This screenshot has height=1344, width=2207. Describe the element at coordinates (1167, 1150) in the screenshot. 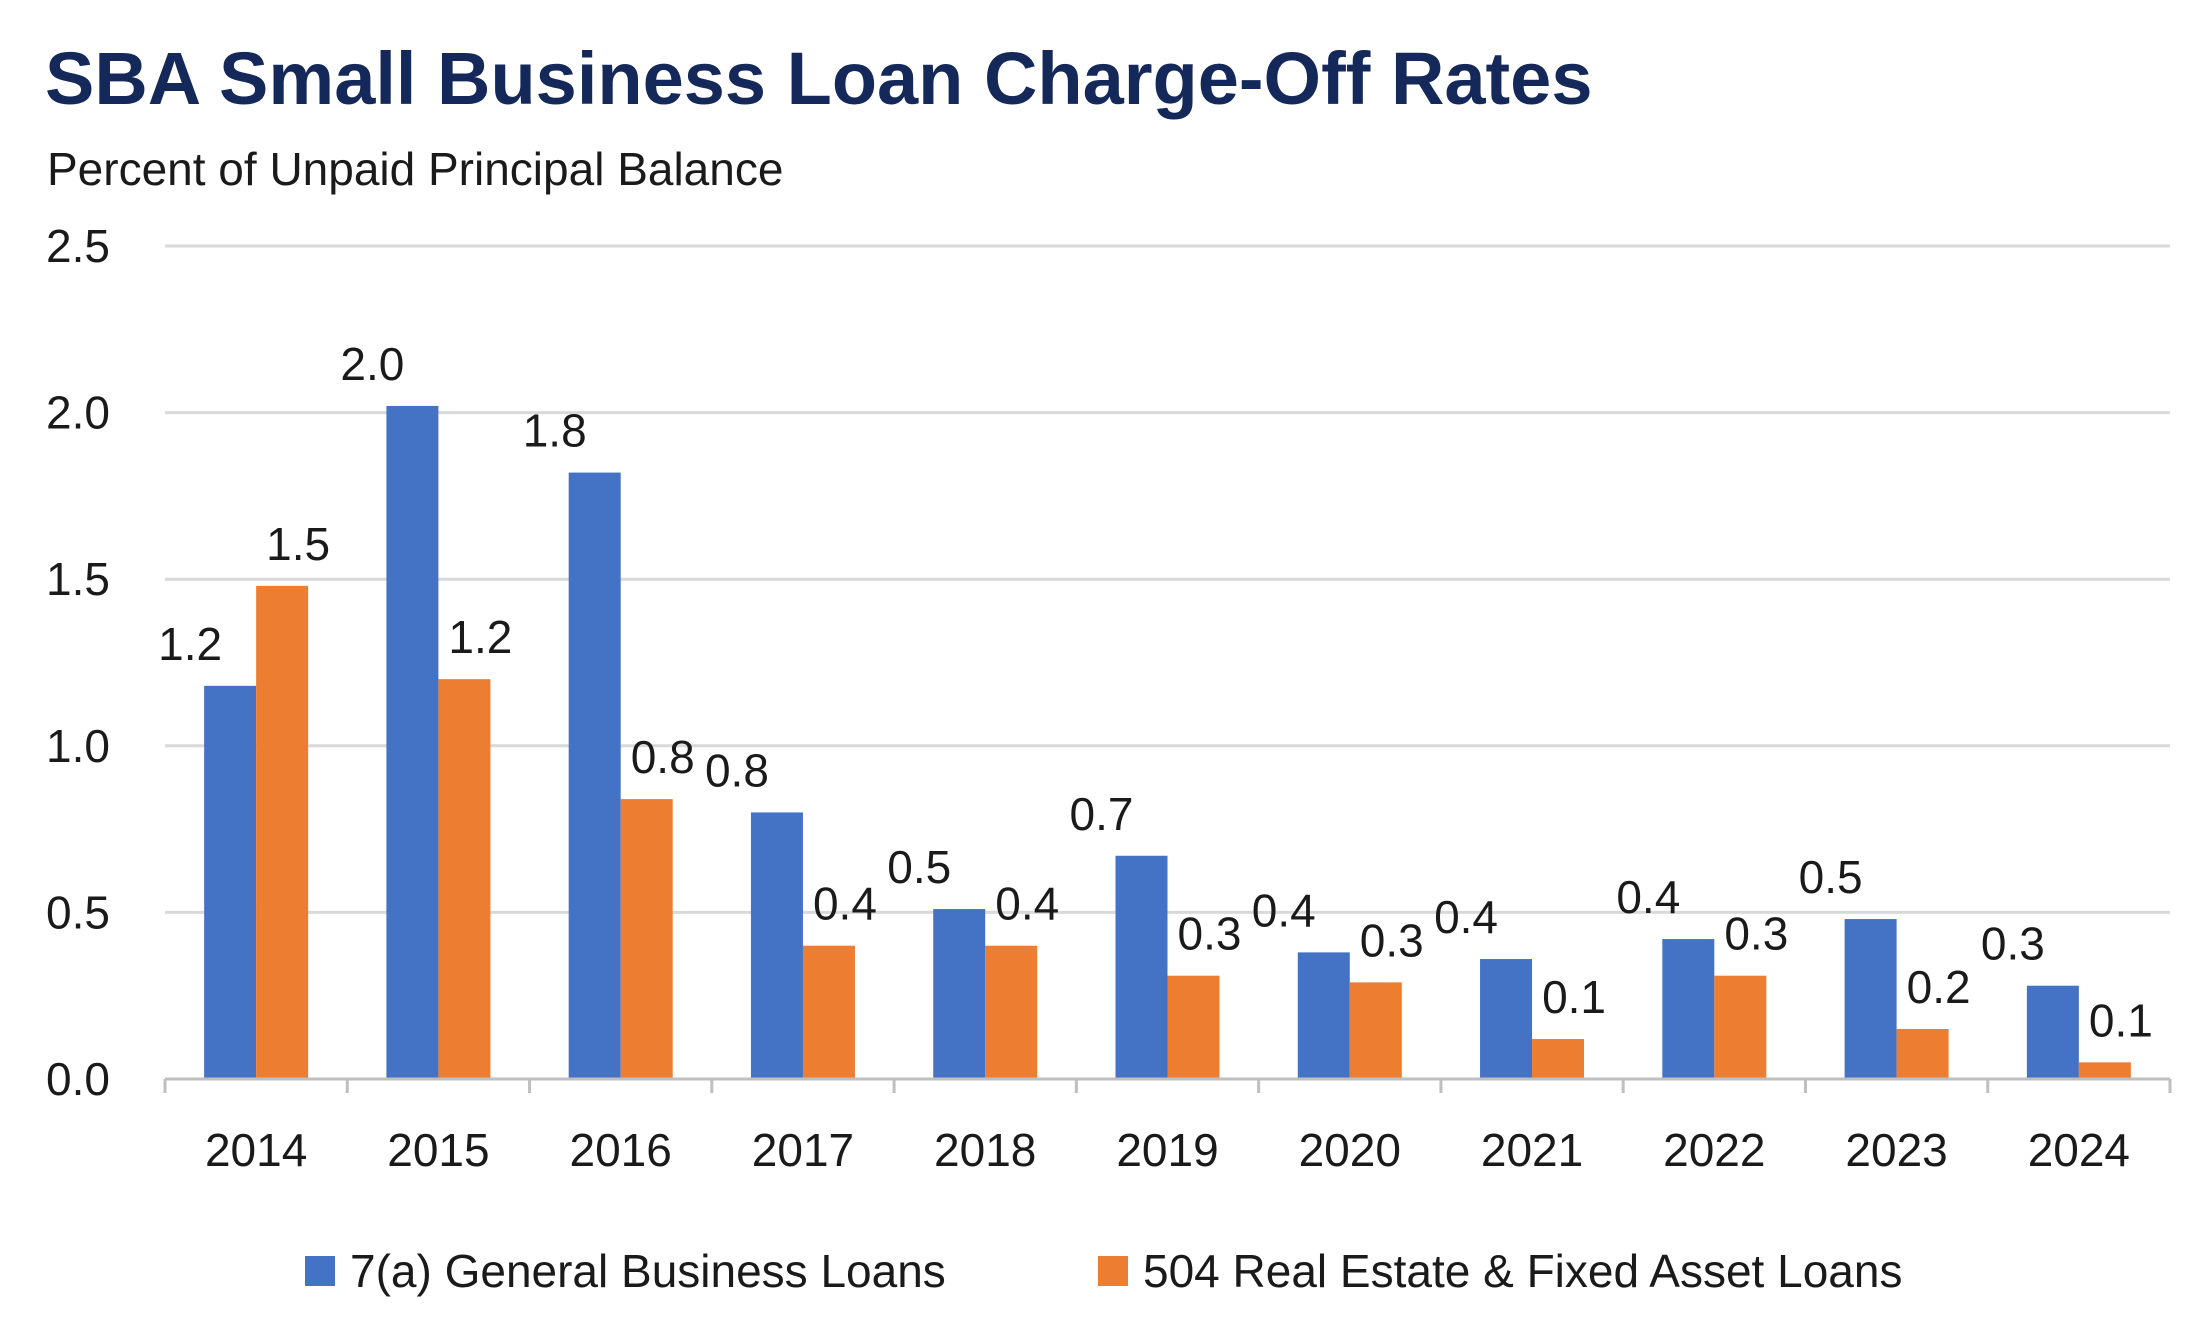

I see `x-tick-label: 2019` at that location.